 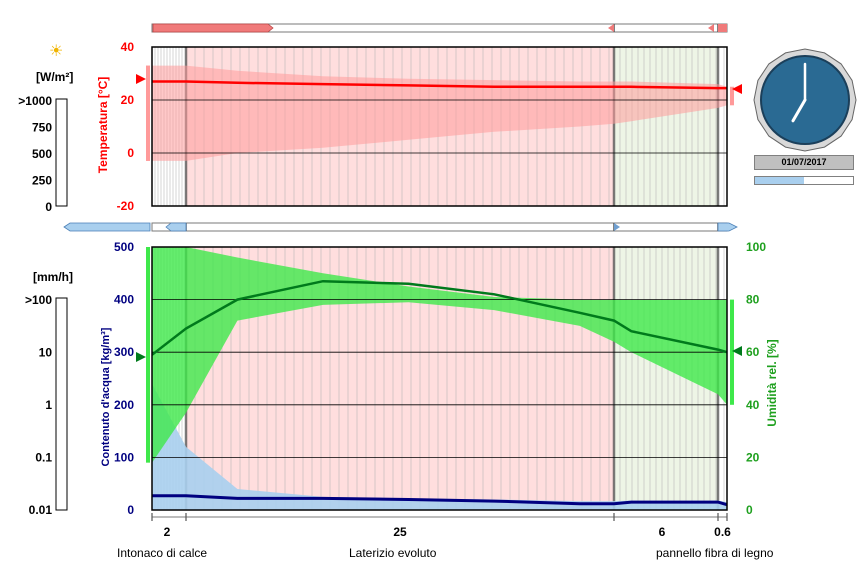 What do you see at coordinates (53, 277) in the screenshot?
I see `rain-unit: [mm/h]` at bounding box center [53, 277].